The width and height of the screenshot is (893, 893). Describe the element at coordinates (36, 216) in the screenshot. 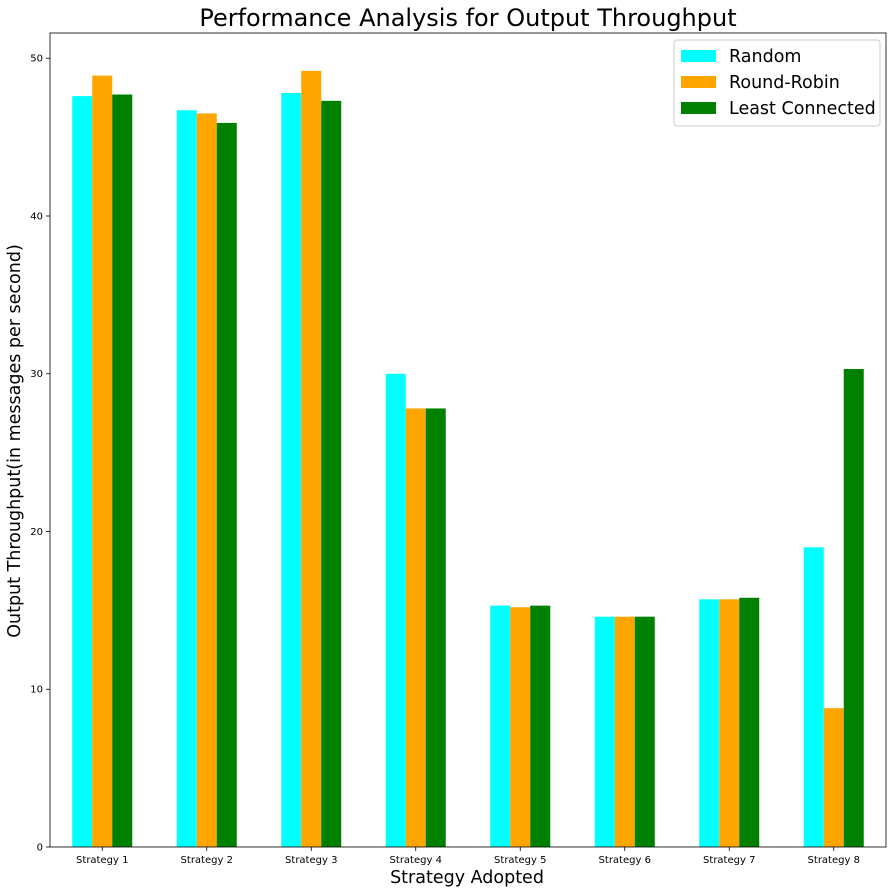

I see `y-tick-label: 40` at that location.